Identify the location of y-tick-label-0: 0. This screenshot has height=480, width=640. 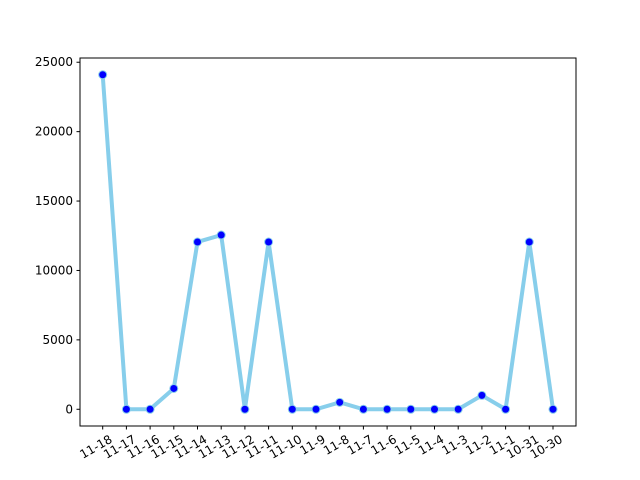
(69, 409).